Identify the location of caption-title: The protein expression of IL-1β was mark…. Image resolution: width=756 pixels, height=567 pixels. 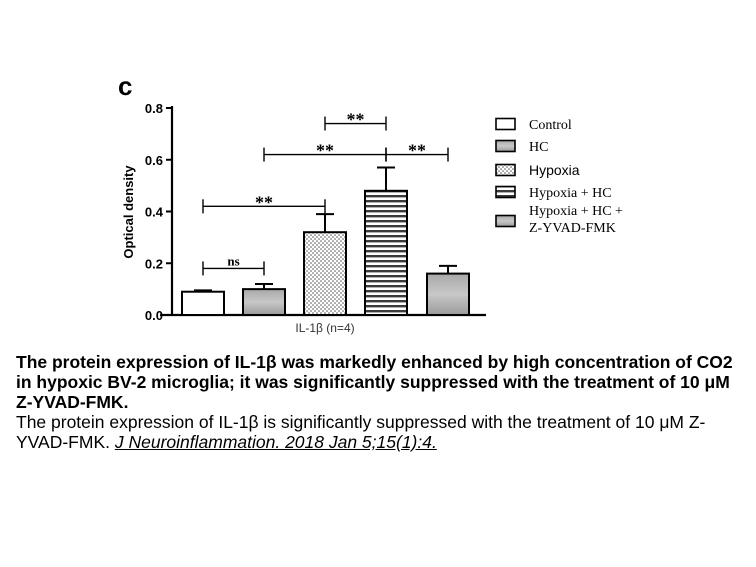
(374, 382).